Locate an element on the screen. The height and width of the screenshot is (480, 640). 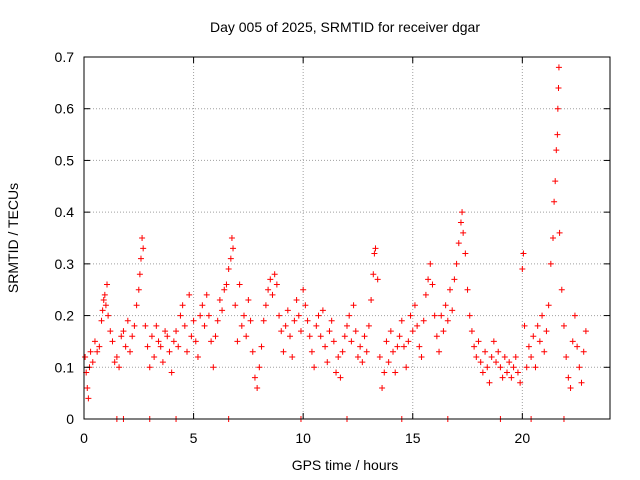
x-tick-label: 0 is located at coordinates (84, 438).